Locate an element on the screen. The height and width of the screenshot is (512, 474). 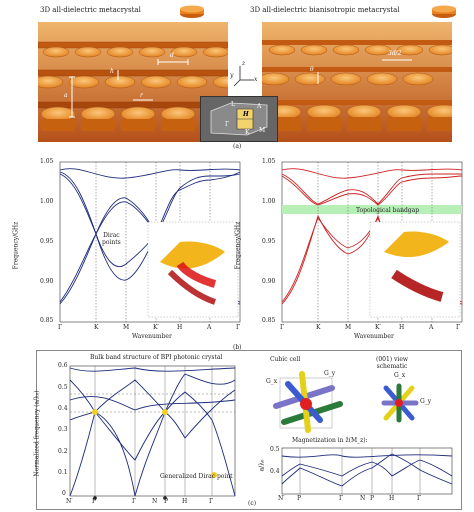
right-metacrystal-image: θ 3d/2 is located at coordinates (360, 82).